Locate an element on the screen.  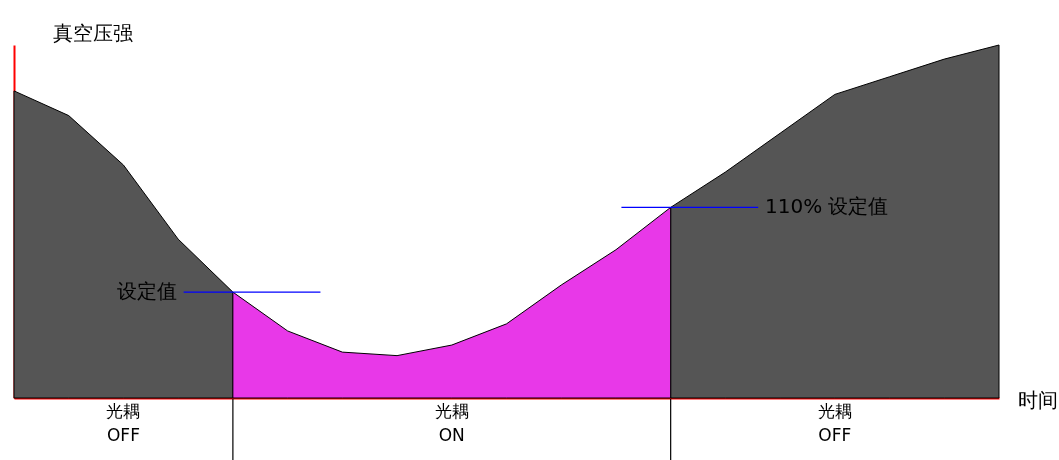
text: 光耦 ON is located at coordinates (451, 423).